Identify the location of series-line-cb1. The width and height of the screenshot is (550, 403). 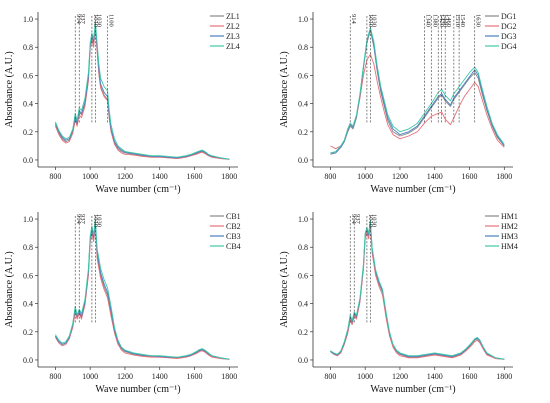
(142, 291).